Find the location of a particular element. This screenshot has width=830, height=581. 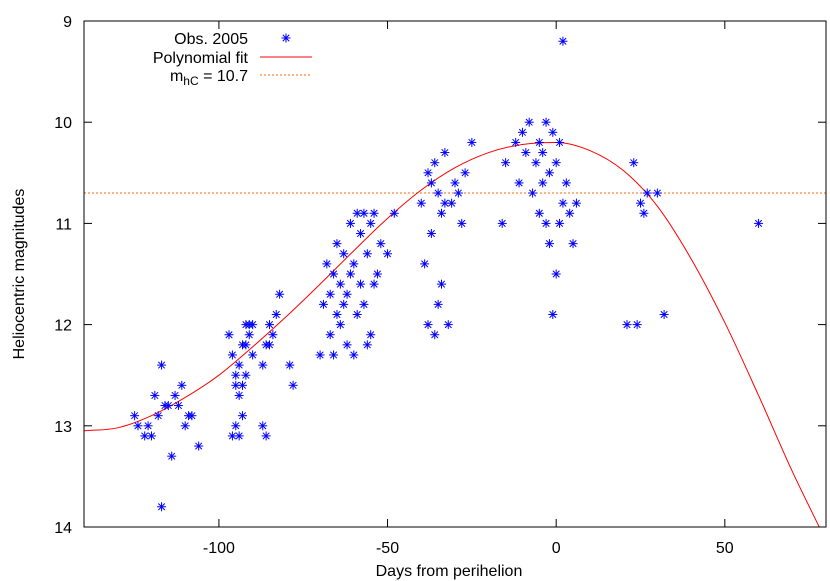

y-tick-label: 11 is located at coordinates (63, 224).